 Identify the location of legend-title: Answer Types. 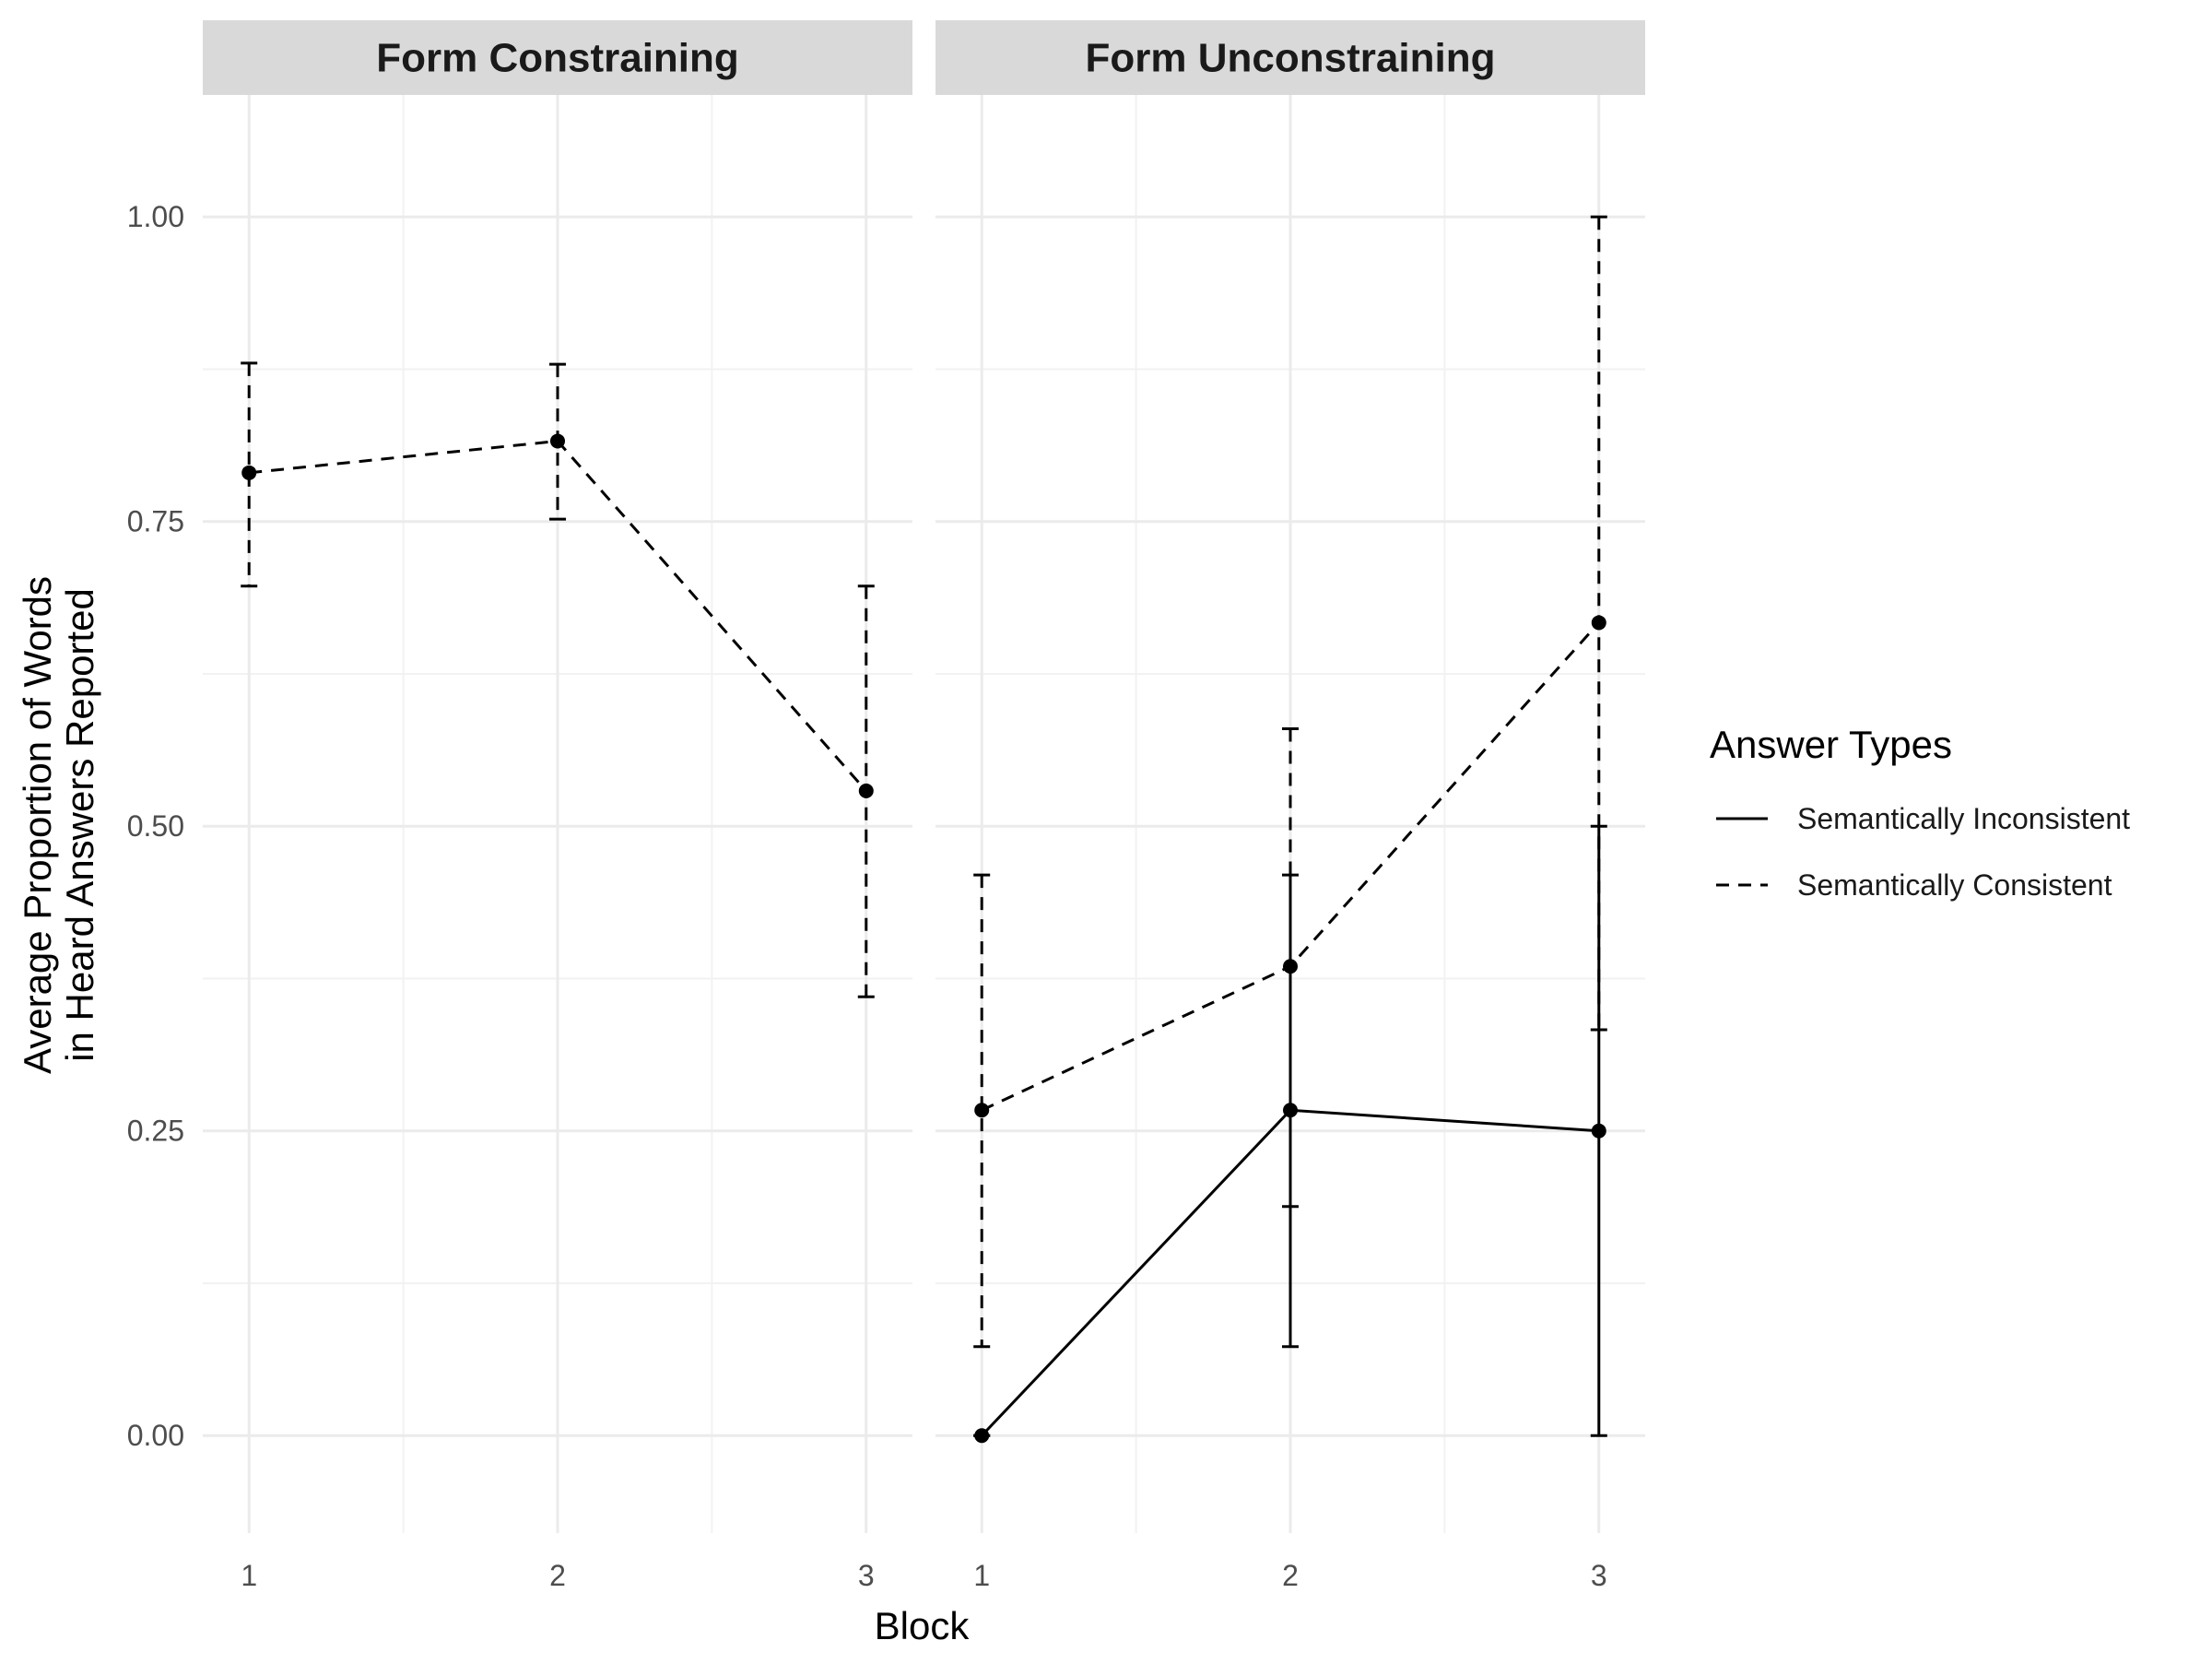
(1831, 744).